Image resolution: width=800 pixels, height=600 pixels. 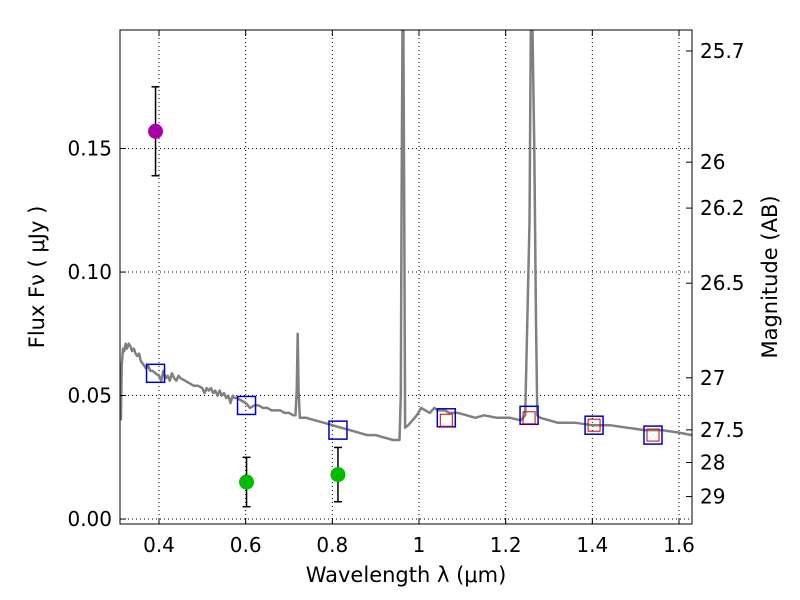 I want to click on x-axis-title: Wavelength λ (μm), so click(x=406, y=575).